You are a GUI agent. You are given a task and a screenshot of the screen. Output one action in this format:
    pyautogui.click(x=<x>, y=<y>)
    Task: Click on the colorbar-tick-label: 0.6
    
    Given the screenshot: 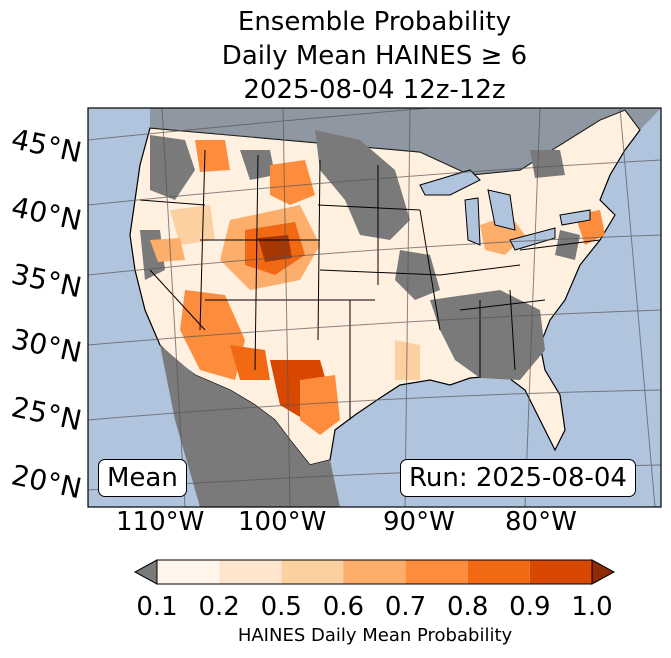 What is the action you would take?
    pyautogui.click(x=343, y=607)
    